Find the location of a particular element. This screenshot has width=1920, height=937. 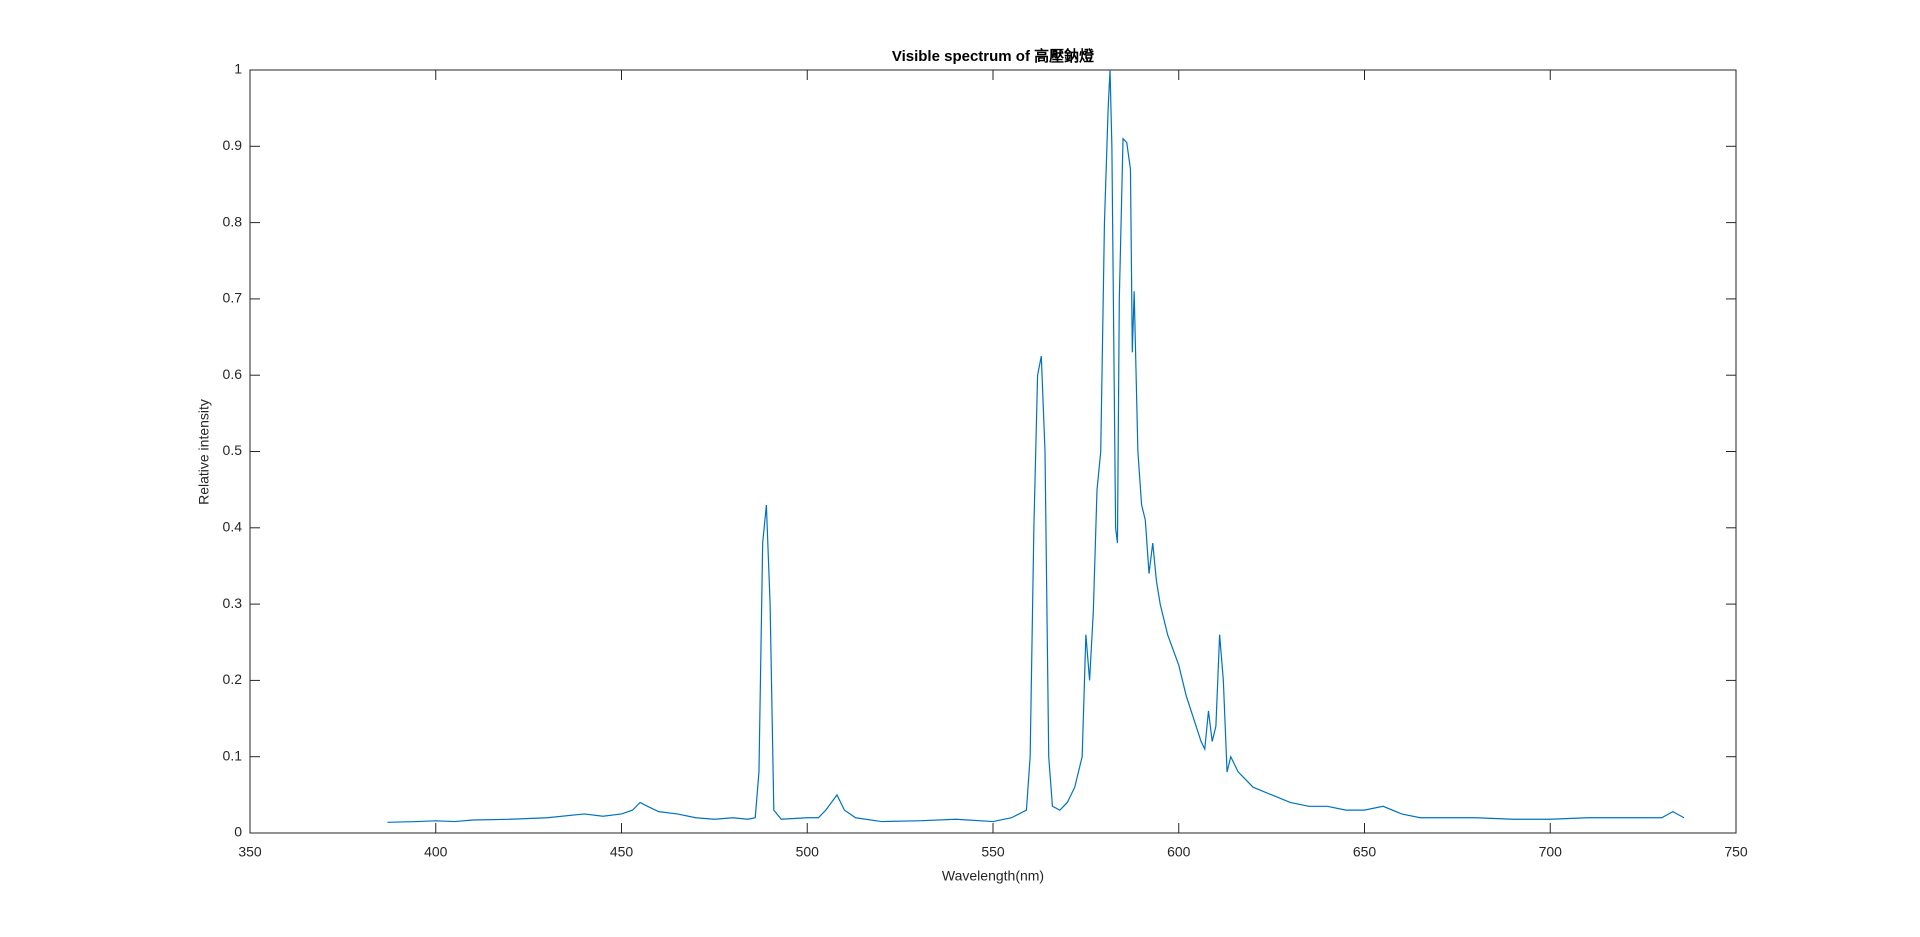

x-tick-label: 700 is located at coordinates (1551, 852).